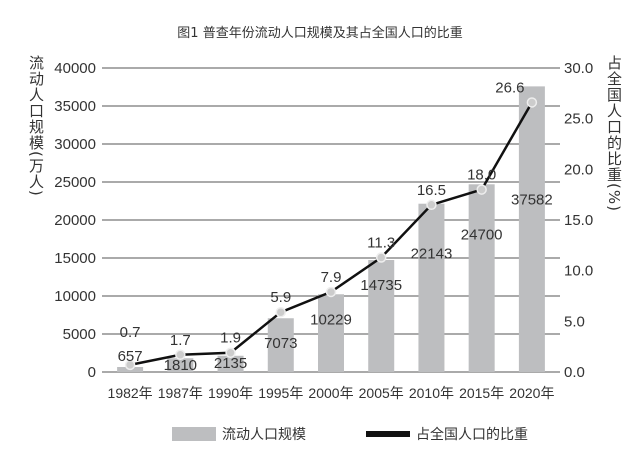 The image size is (640, 460). Describe the element at coordinates (481, 393) in the screenshot. I see `x-tick-label: 2015年` at that location.